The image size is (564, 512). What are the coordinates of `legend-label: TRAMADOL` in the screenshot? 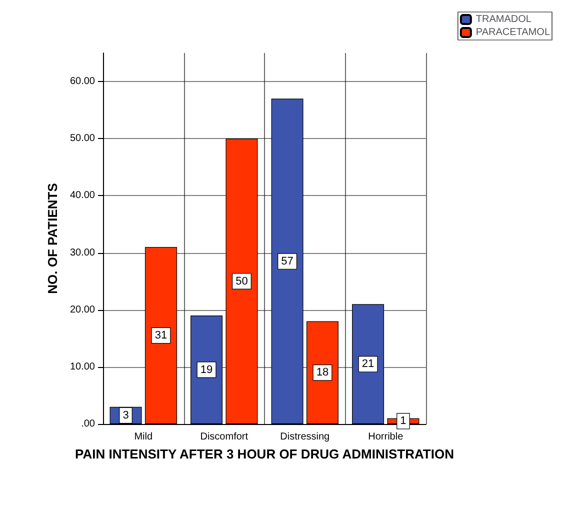 It's located at (504, 19).